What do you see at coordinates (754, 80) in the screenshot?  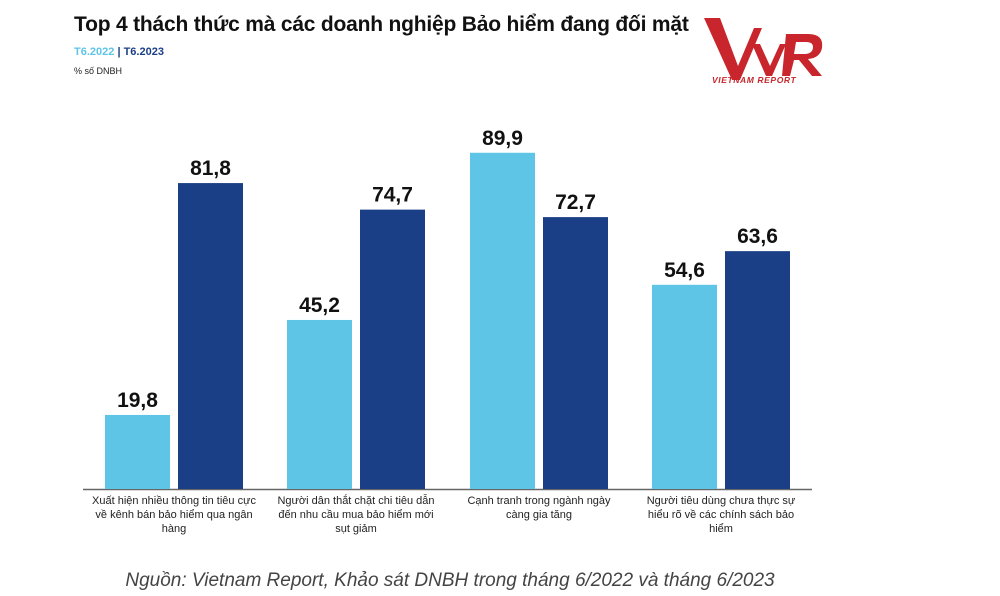 I see `logo-text: VIETNAM REPORT` at bounding box center [754, 80].